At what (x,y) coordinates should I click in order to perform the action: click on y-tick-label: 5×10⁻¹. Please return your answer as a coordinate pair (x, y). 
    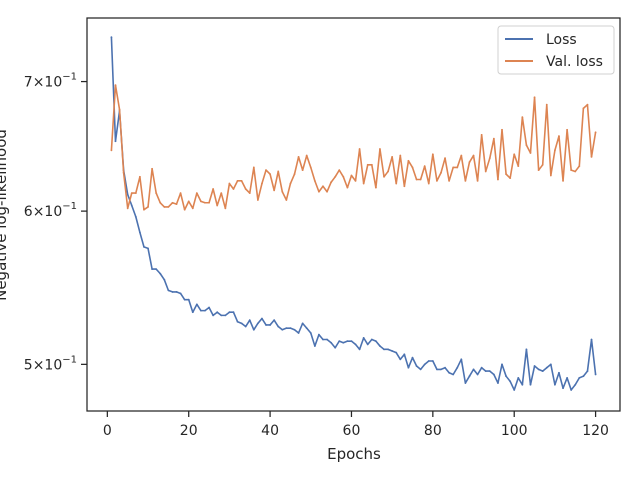
    Looking at the image, I should click on (50, 363).